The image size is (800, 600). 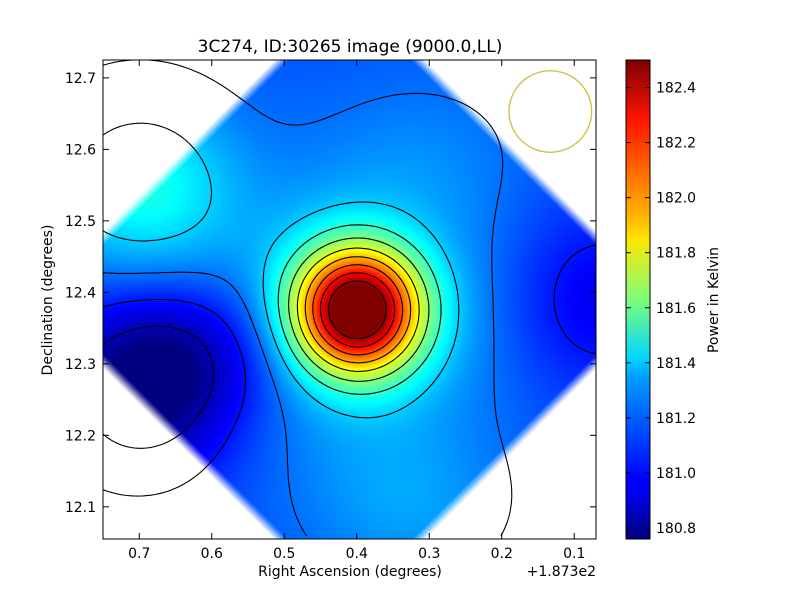 I want to click on y-tick-label: 12.2, so click(x=80, y=436).